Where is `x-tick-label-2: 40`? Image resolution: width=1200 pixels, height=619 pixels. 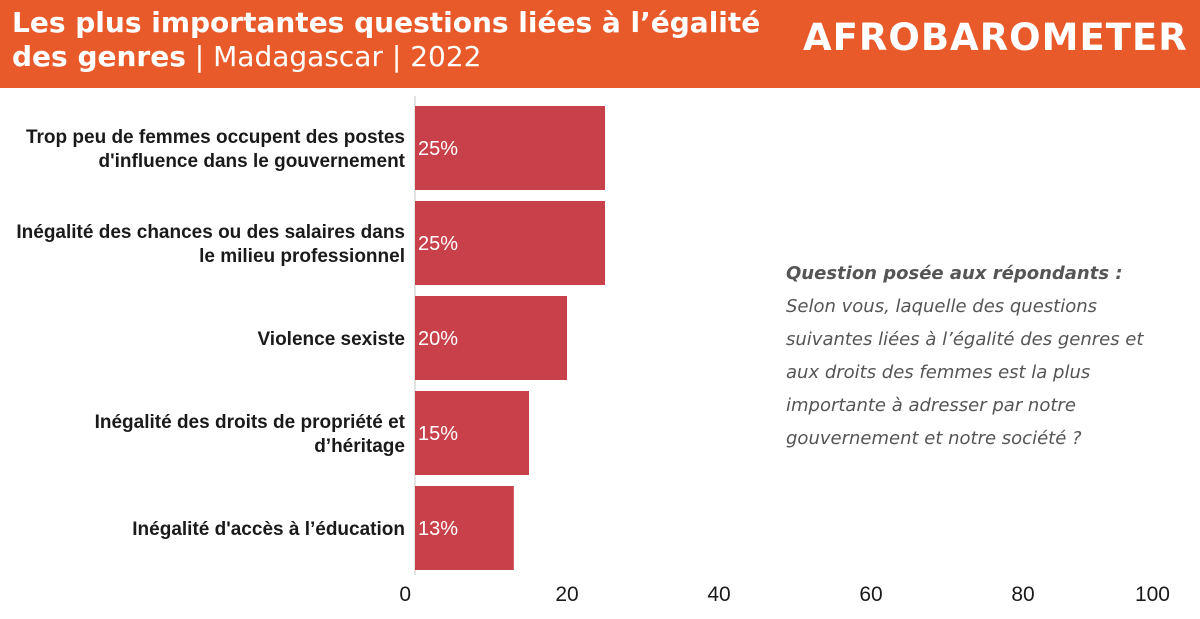 x-tick-label-2: 40 is located at coordinates (718, 594).